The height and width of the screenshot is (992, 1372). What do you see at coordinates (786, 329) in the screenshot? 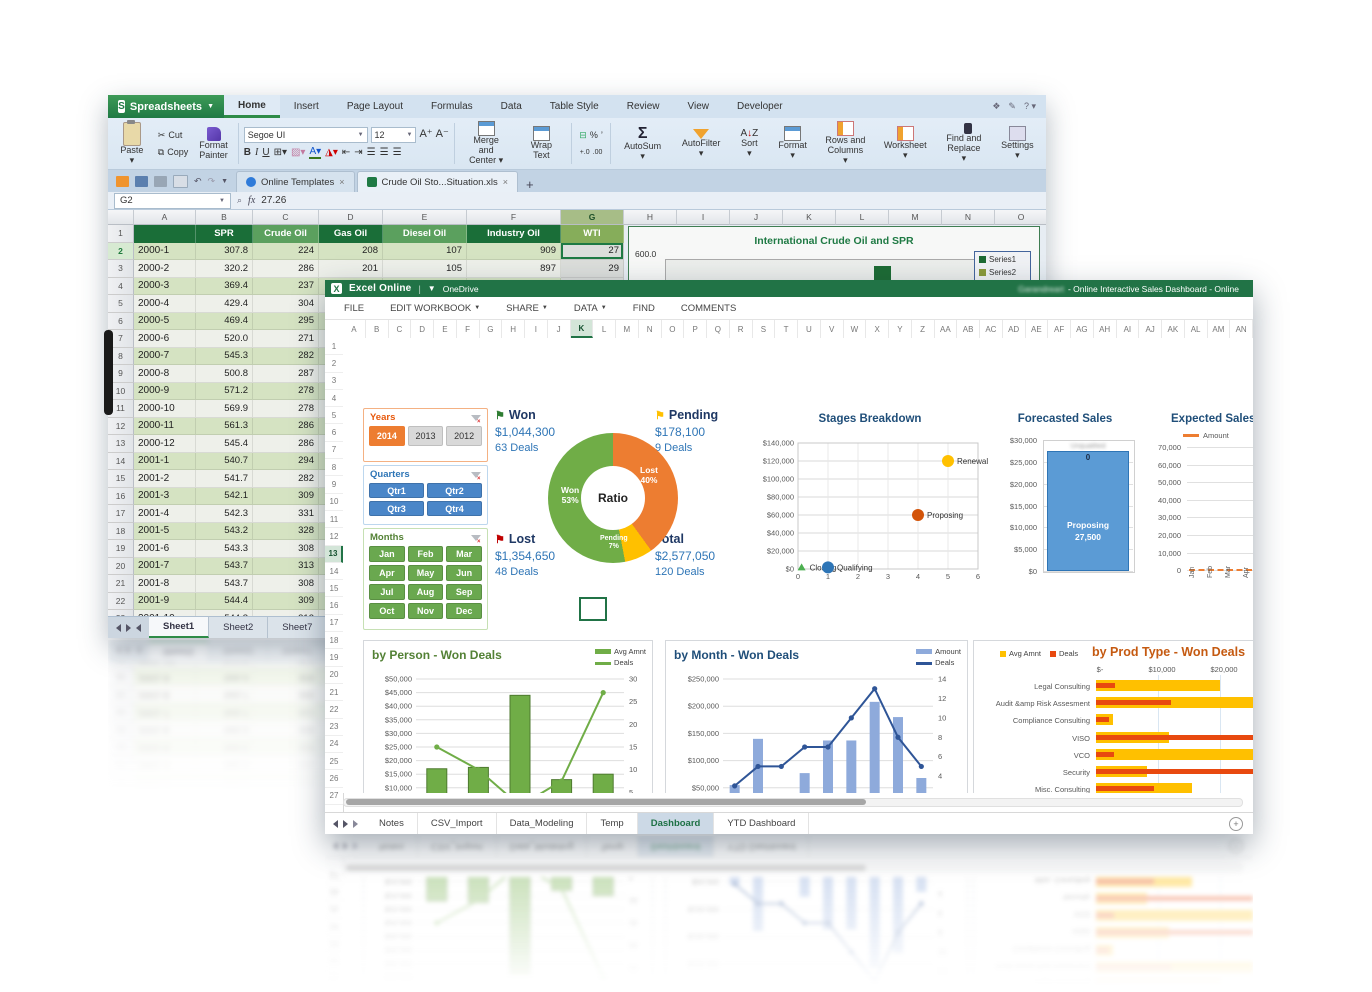
I see `excel-column-header-T: T` at bounding box center [786, 329].